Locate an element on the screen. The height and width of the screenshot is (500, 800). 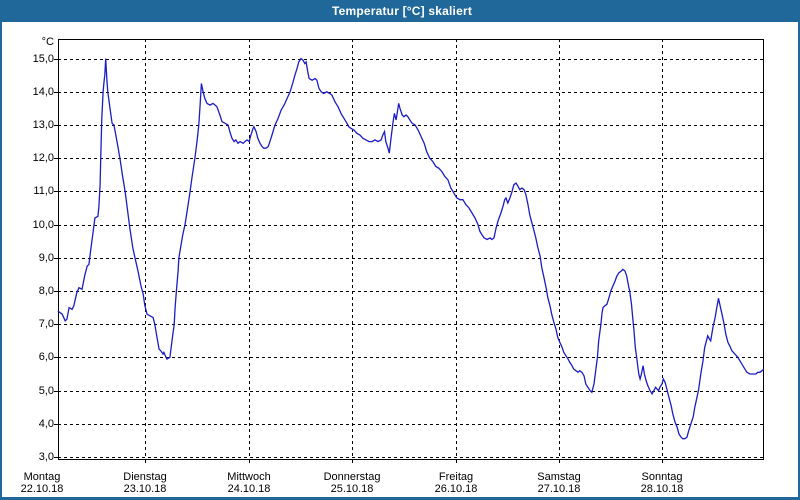
x-day-label: Sonntag is located at coordinates (662, 477).